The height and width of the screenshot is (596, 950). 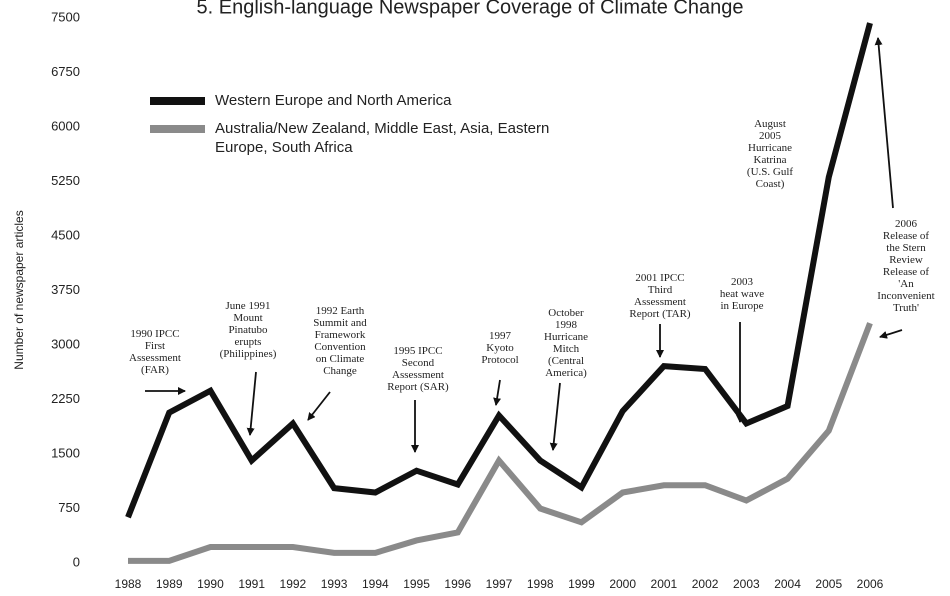 What do you see at coordinates (622, 584) in the screenshot?
I see `x-tick-label: 2000` at bounding box center [622, 584].